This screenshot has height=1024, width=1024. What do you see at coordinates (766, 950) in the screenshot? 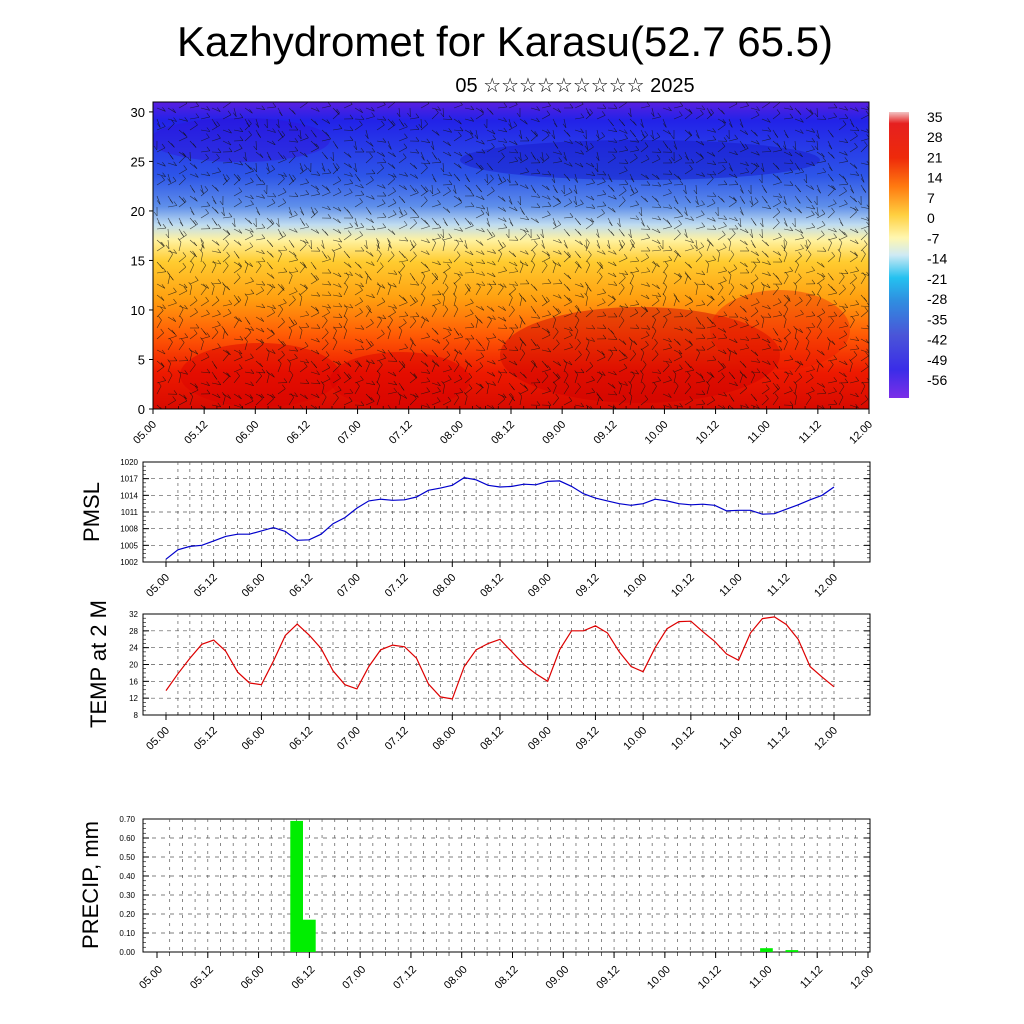
I see `precip-bar` at bounding box center [766, 950].